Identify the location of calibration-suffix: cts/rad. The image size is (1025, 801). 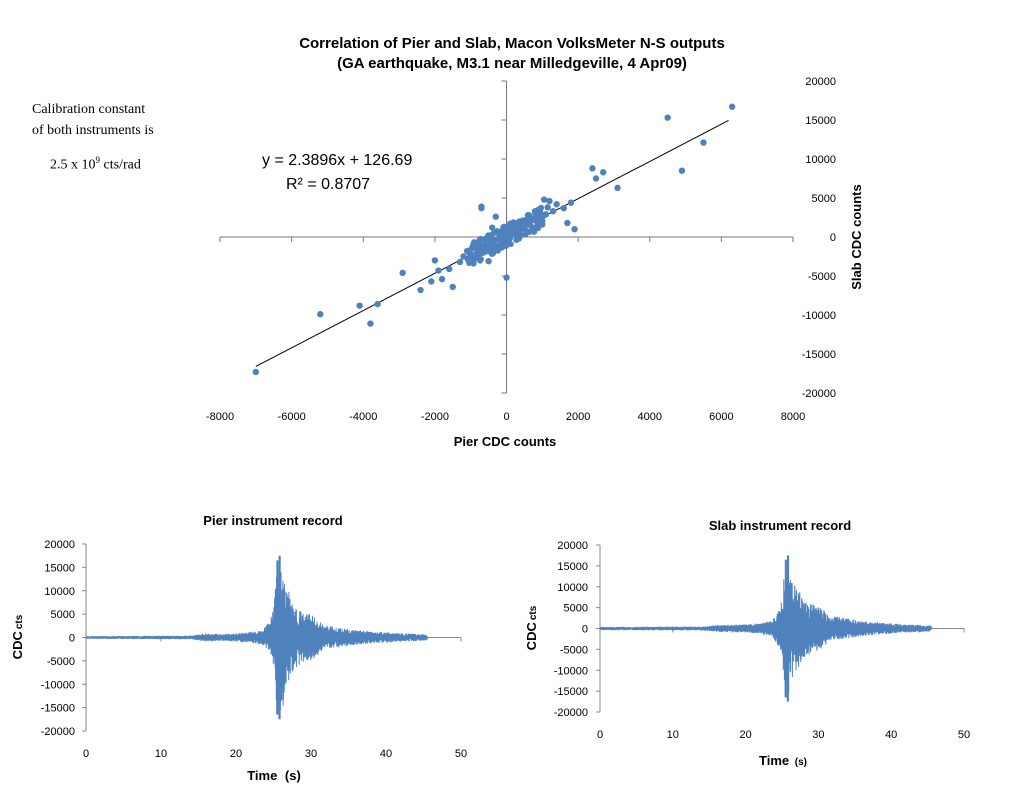
(122, 165).